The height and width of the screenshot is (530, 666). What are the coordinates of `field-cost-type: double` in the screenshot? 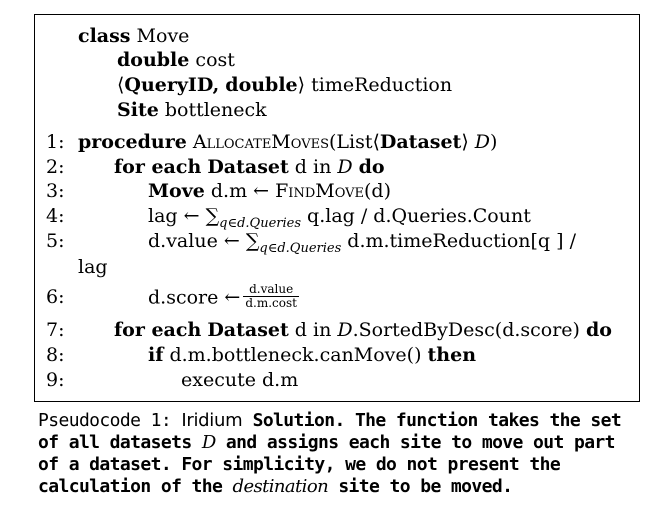 It's located at (153, 60).